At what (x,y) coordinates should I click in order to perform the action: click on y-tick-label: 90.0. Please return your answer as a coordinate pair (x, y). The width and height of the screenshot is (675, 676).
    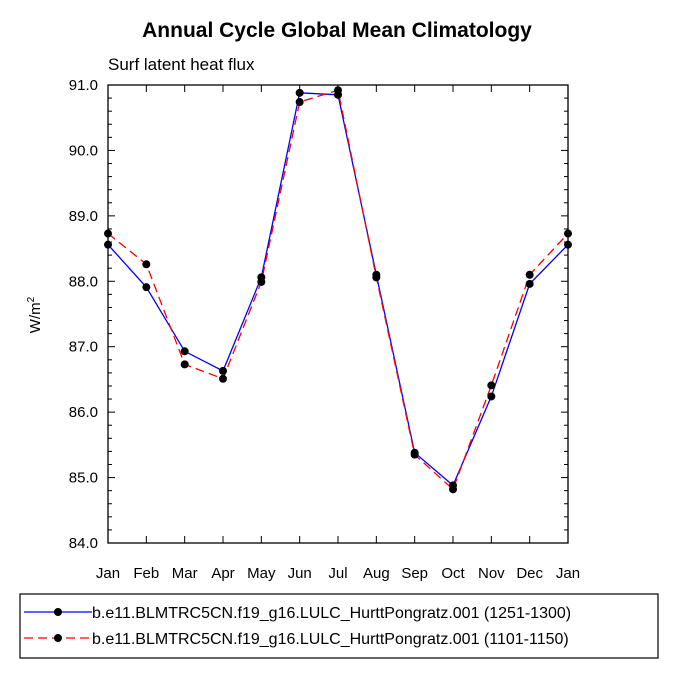
    Looking at the image, I should click on (83, 150).